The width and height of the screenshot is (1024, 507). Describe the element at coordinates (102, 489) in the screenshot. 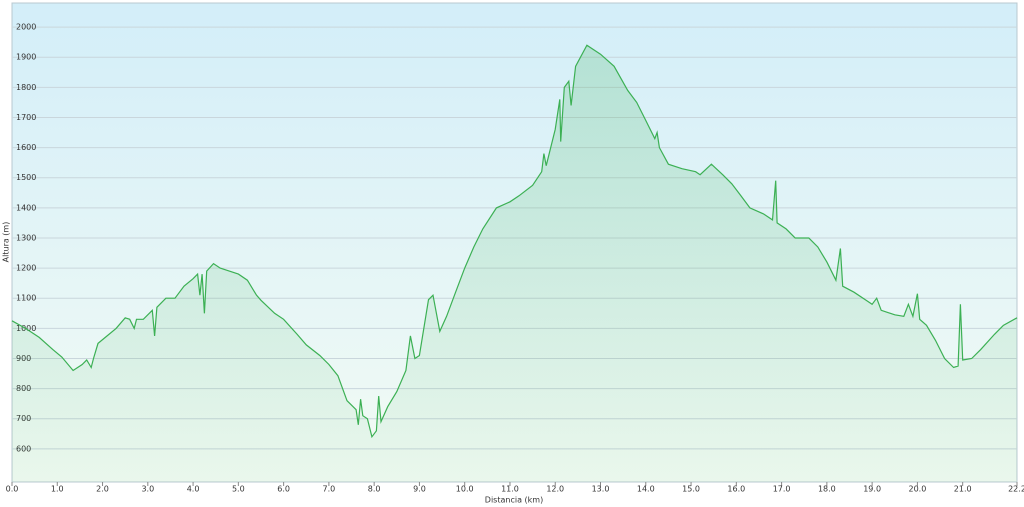

I see `x-tick-label: 2.0` at that location.